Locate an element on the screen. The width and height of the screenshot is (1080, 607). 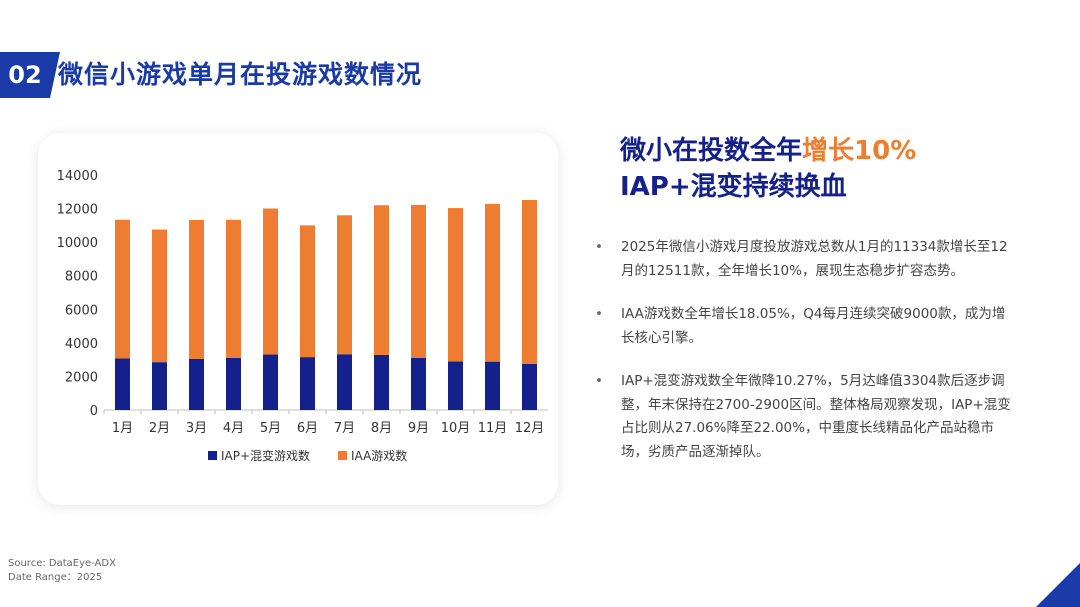
page-title: 微信小游戏单月在投游戏数情况 is located at coordinates (240, 74).